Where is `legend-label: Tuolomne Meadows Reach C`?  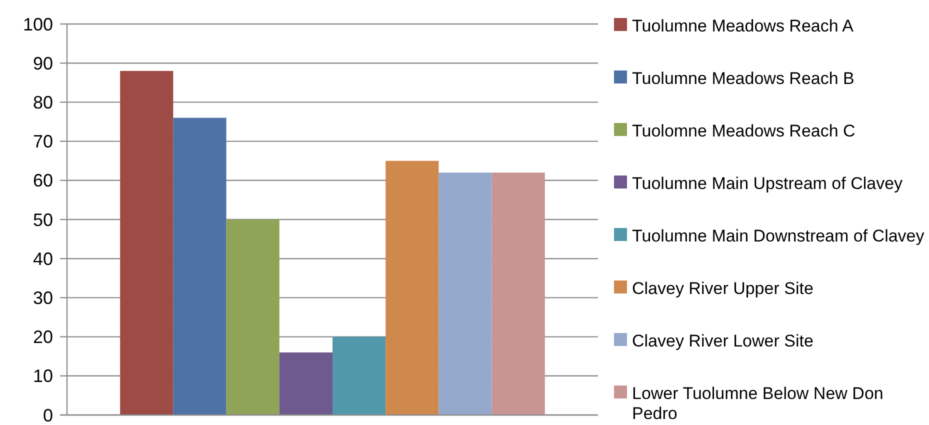 legend-label: Tuolomne Meadows Reach C is located at coordinates (744, 130).